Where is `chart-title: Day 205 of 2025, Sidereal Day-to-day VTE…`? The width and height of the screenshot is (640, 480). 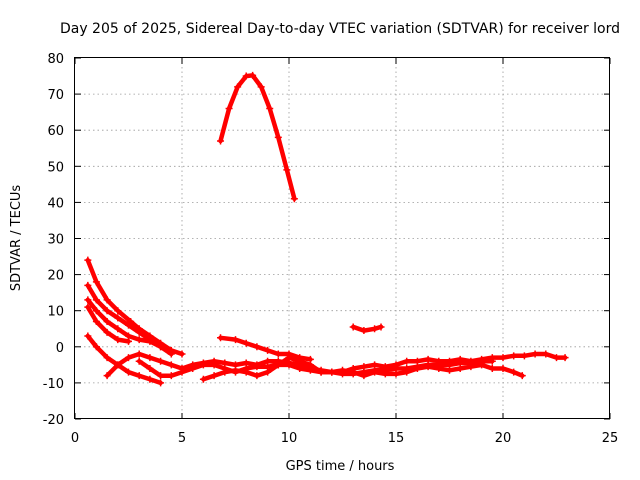
chart-title: Day 205 of 2025, Sidereal Day-to-day VTE… is located at coordinates (340, 29).